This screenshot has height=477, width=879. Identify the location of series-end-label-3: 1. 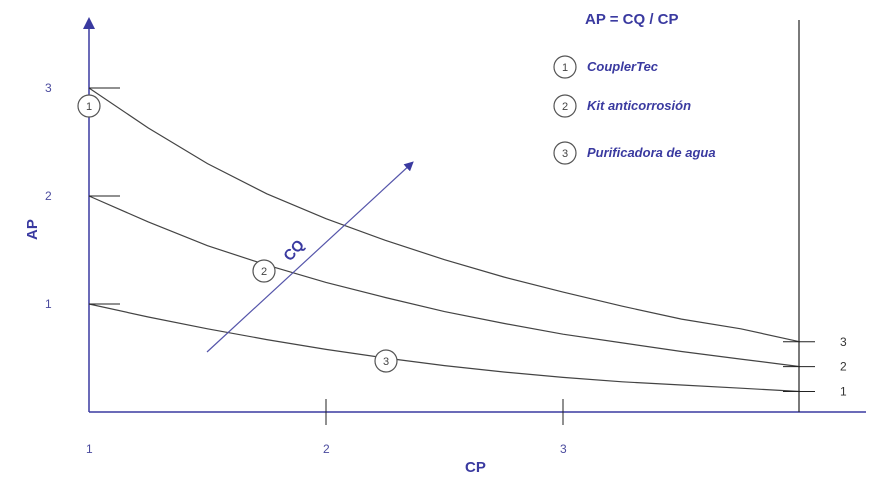
(843, 391).